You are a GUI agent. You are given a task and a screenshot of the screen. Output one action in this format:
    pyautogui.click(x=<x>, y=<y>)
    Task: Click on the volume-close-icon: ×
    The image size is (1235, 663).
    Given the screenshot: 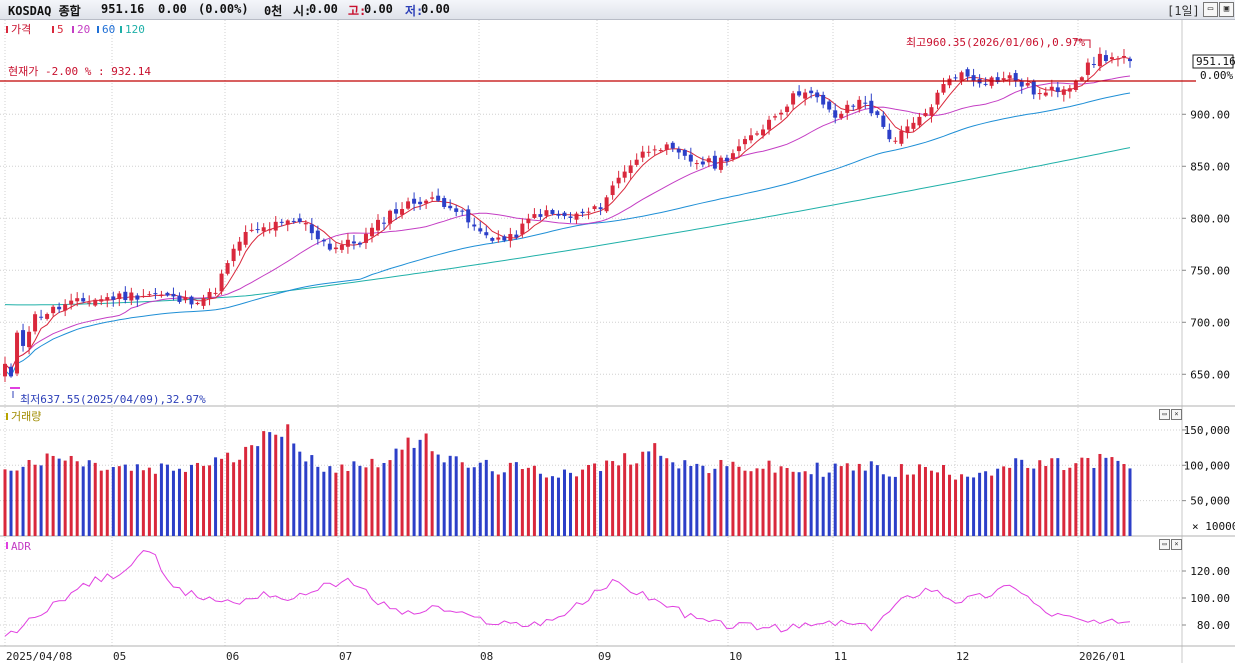 What is the action you would take?
    pyautogui.click(x=1176, y=414)
    